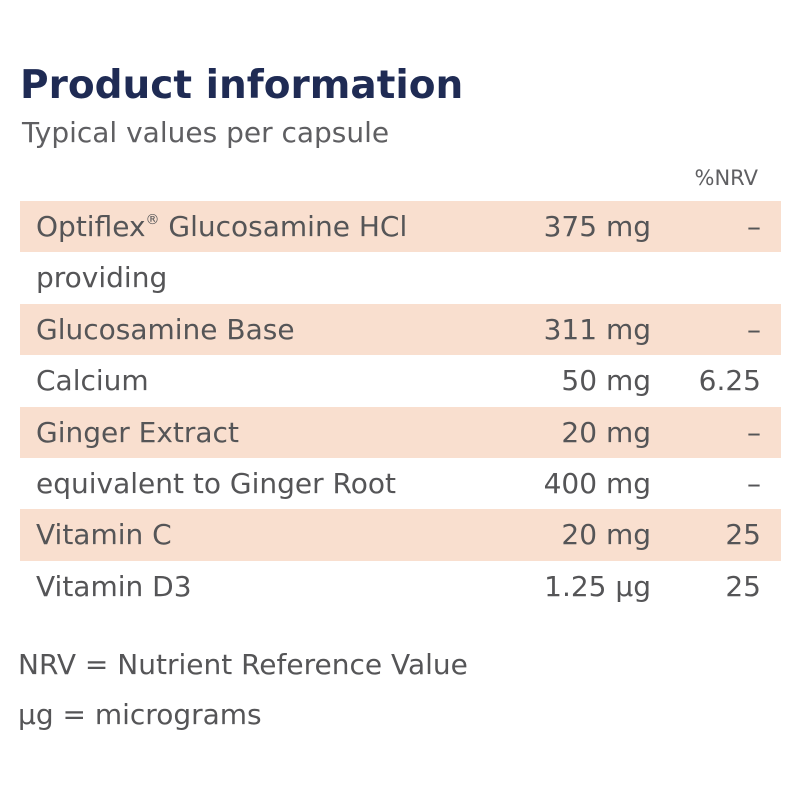  Describe the element at coordinates (400, 380) in the screenshot. I see `table-row: Calcium 50 mg 6.25` at that location.